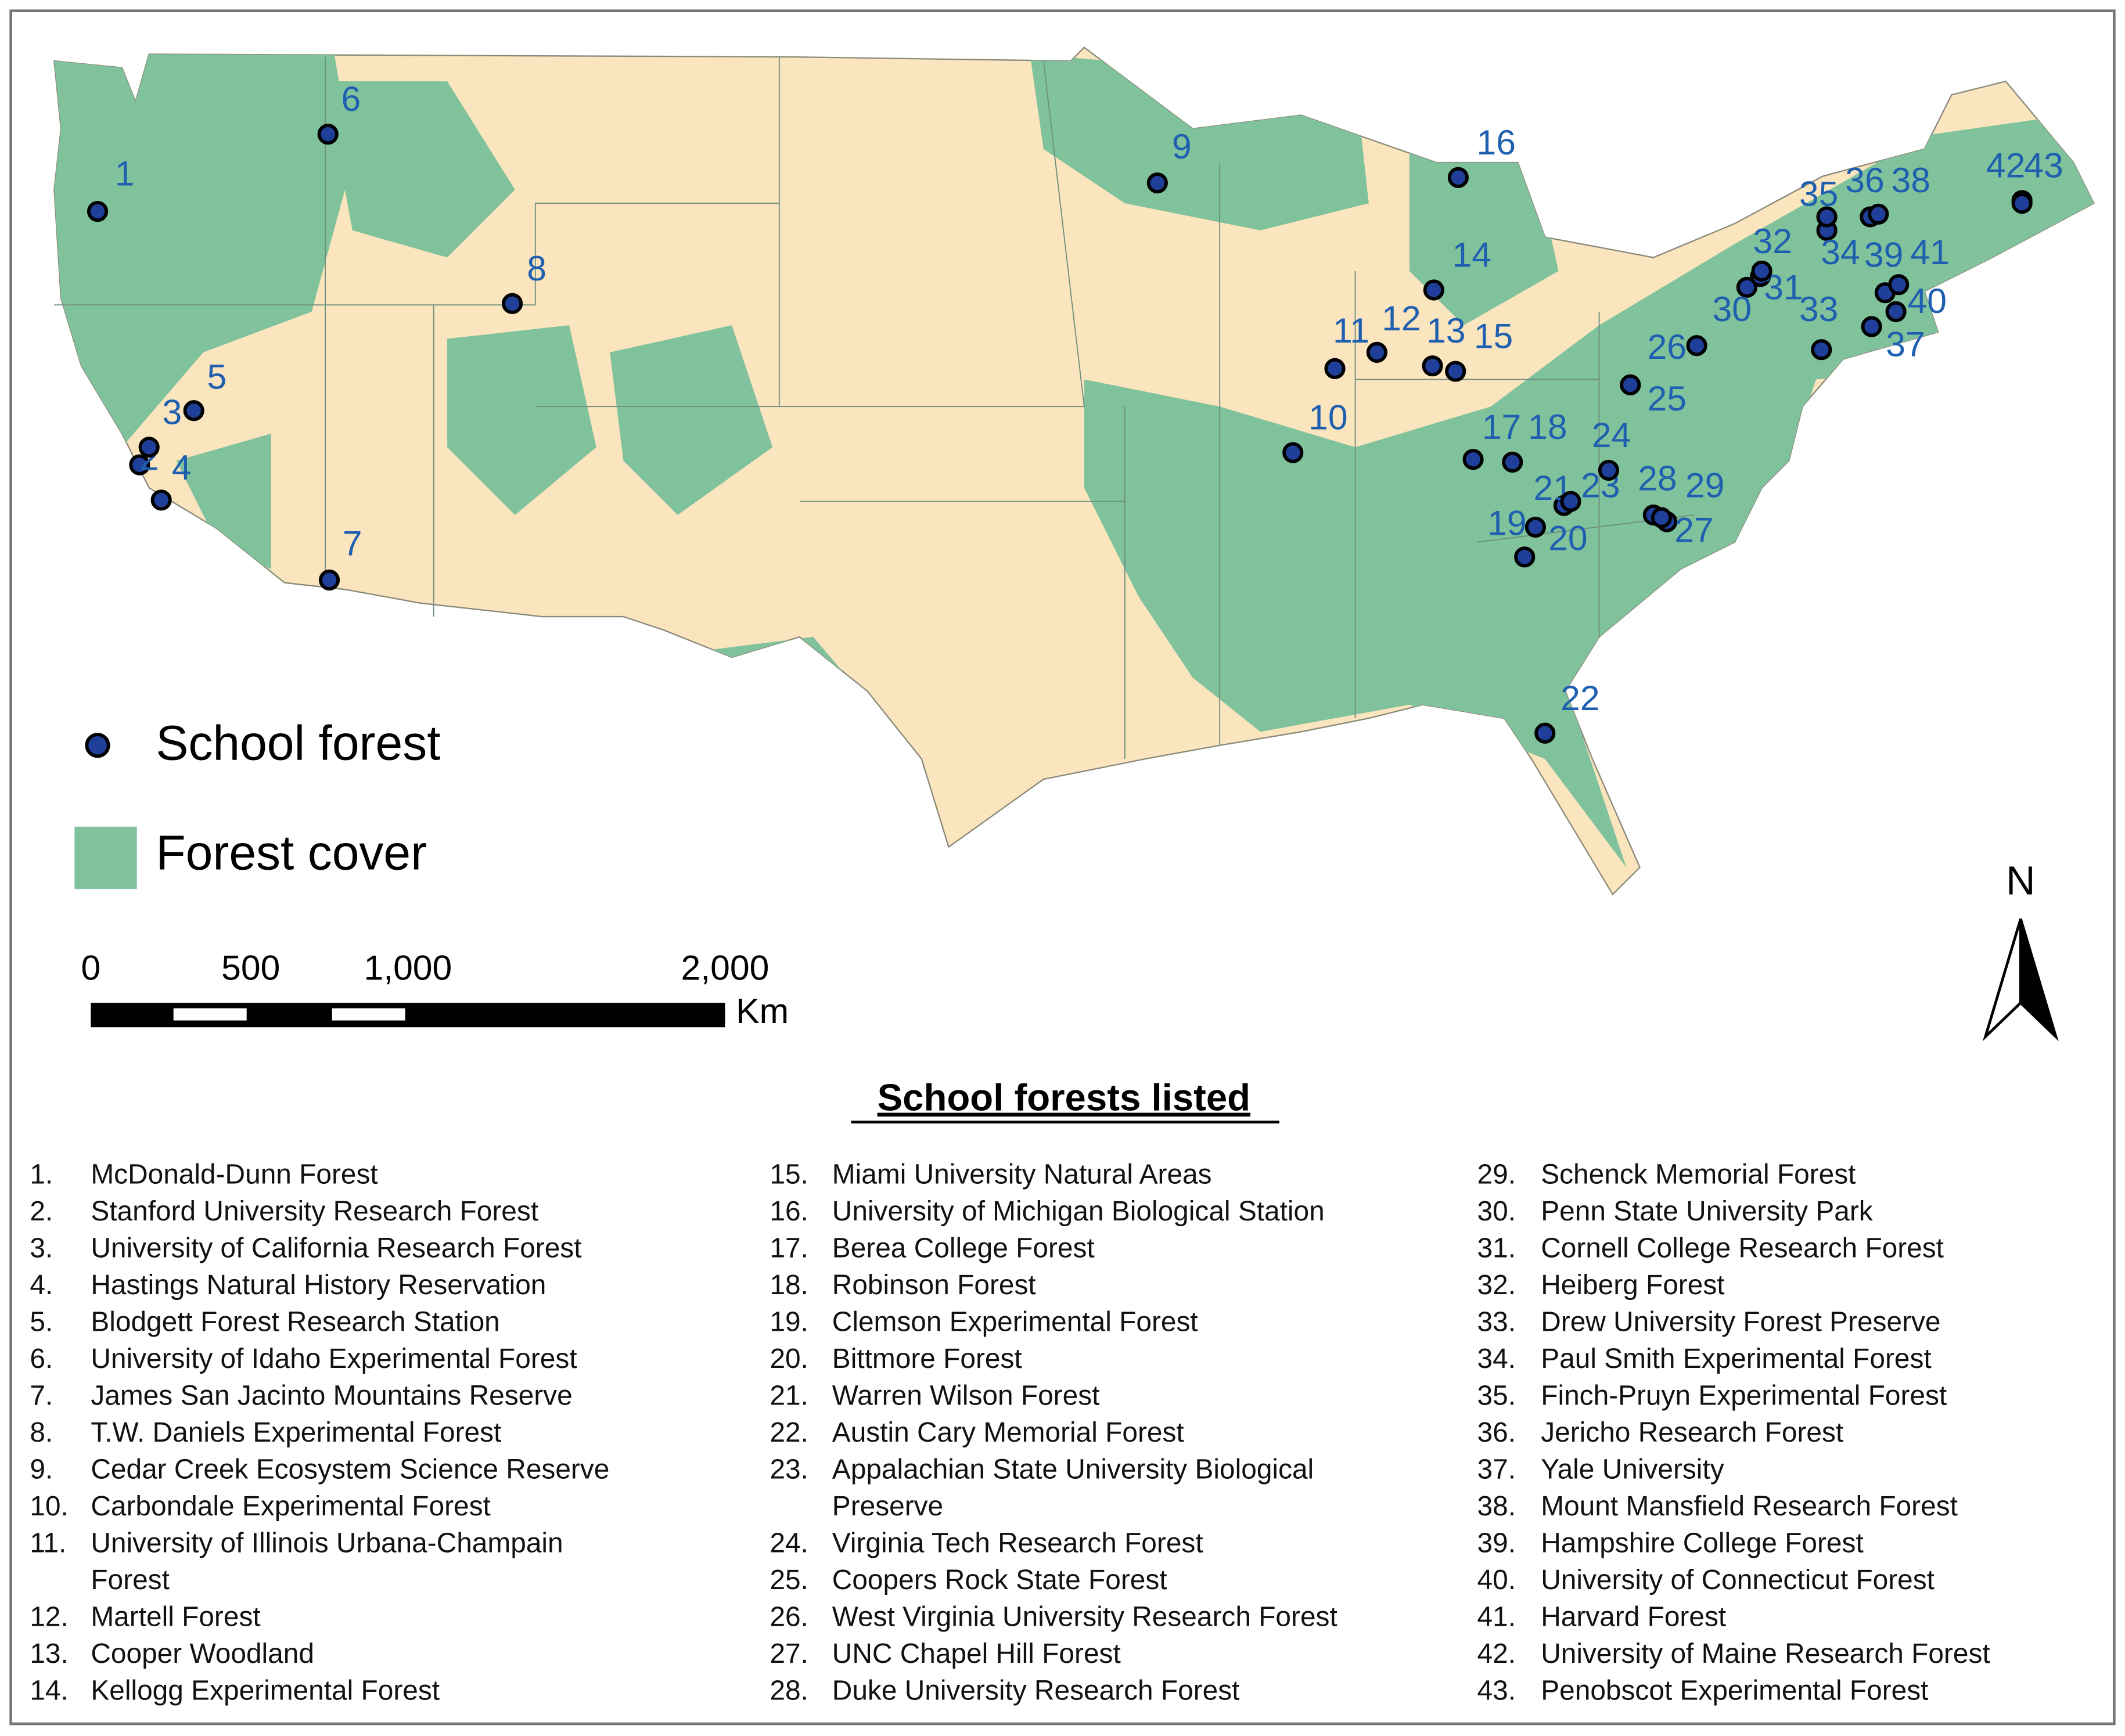  What do you see at coordinates (789, 1432) in the screenshot?
I see `list-number: 22.` at bounding box center [789, 1432].